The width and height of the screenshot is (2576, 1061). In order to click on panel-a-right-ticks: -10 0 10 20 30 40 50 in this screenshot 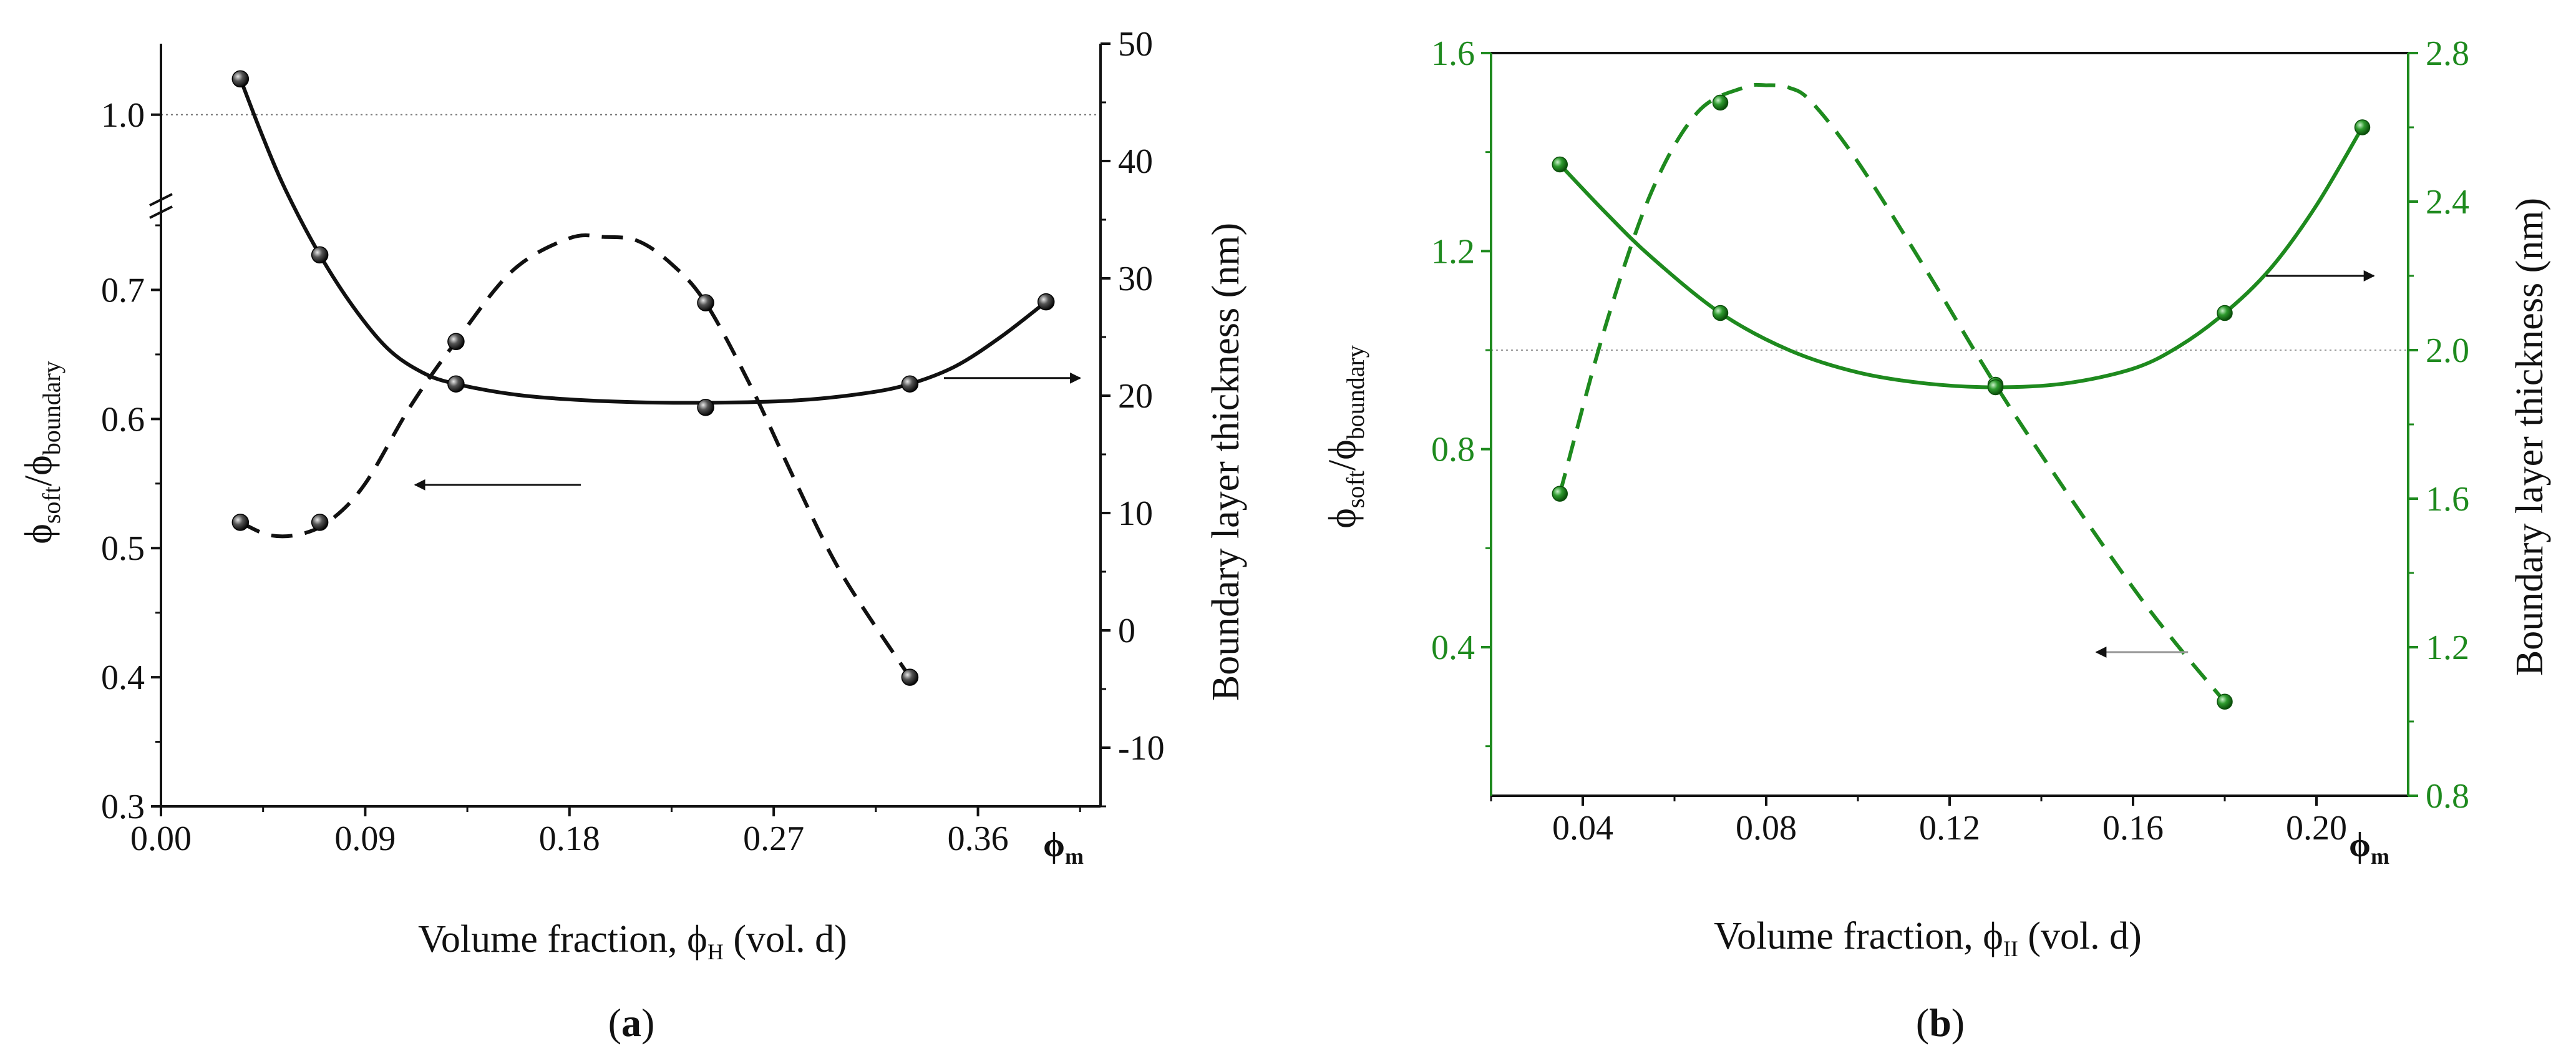, I will do `click(1133, 416)`.